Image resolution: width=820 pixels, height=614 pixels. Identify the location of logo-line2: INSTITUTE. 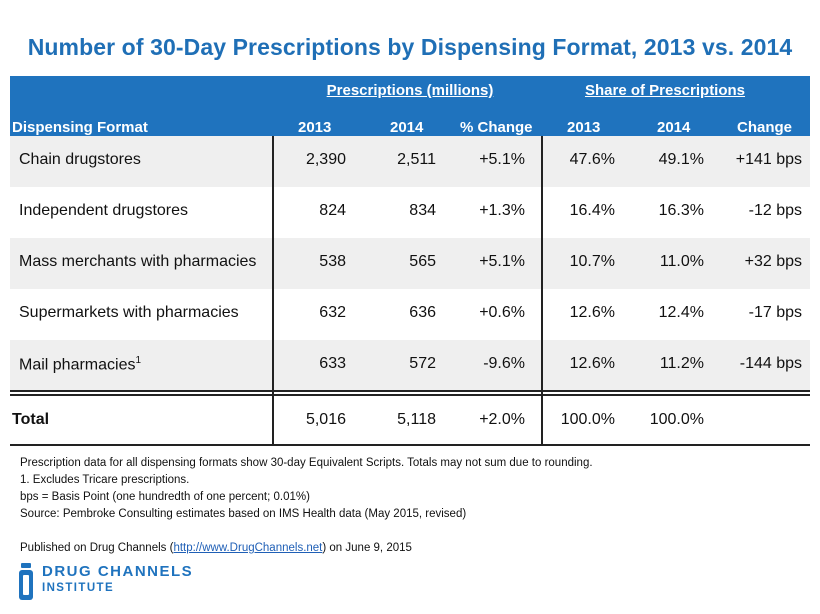
(78, 588).